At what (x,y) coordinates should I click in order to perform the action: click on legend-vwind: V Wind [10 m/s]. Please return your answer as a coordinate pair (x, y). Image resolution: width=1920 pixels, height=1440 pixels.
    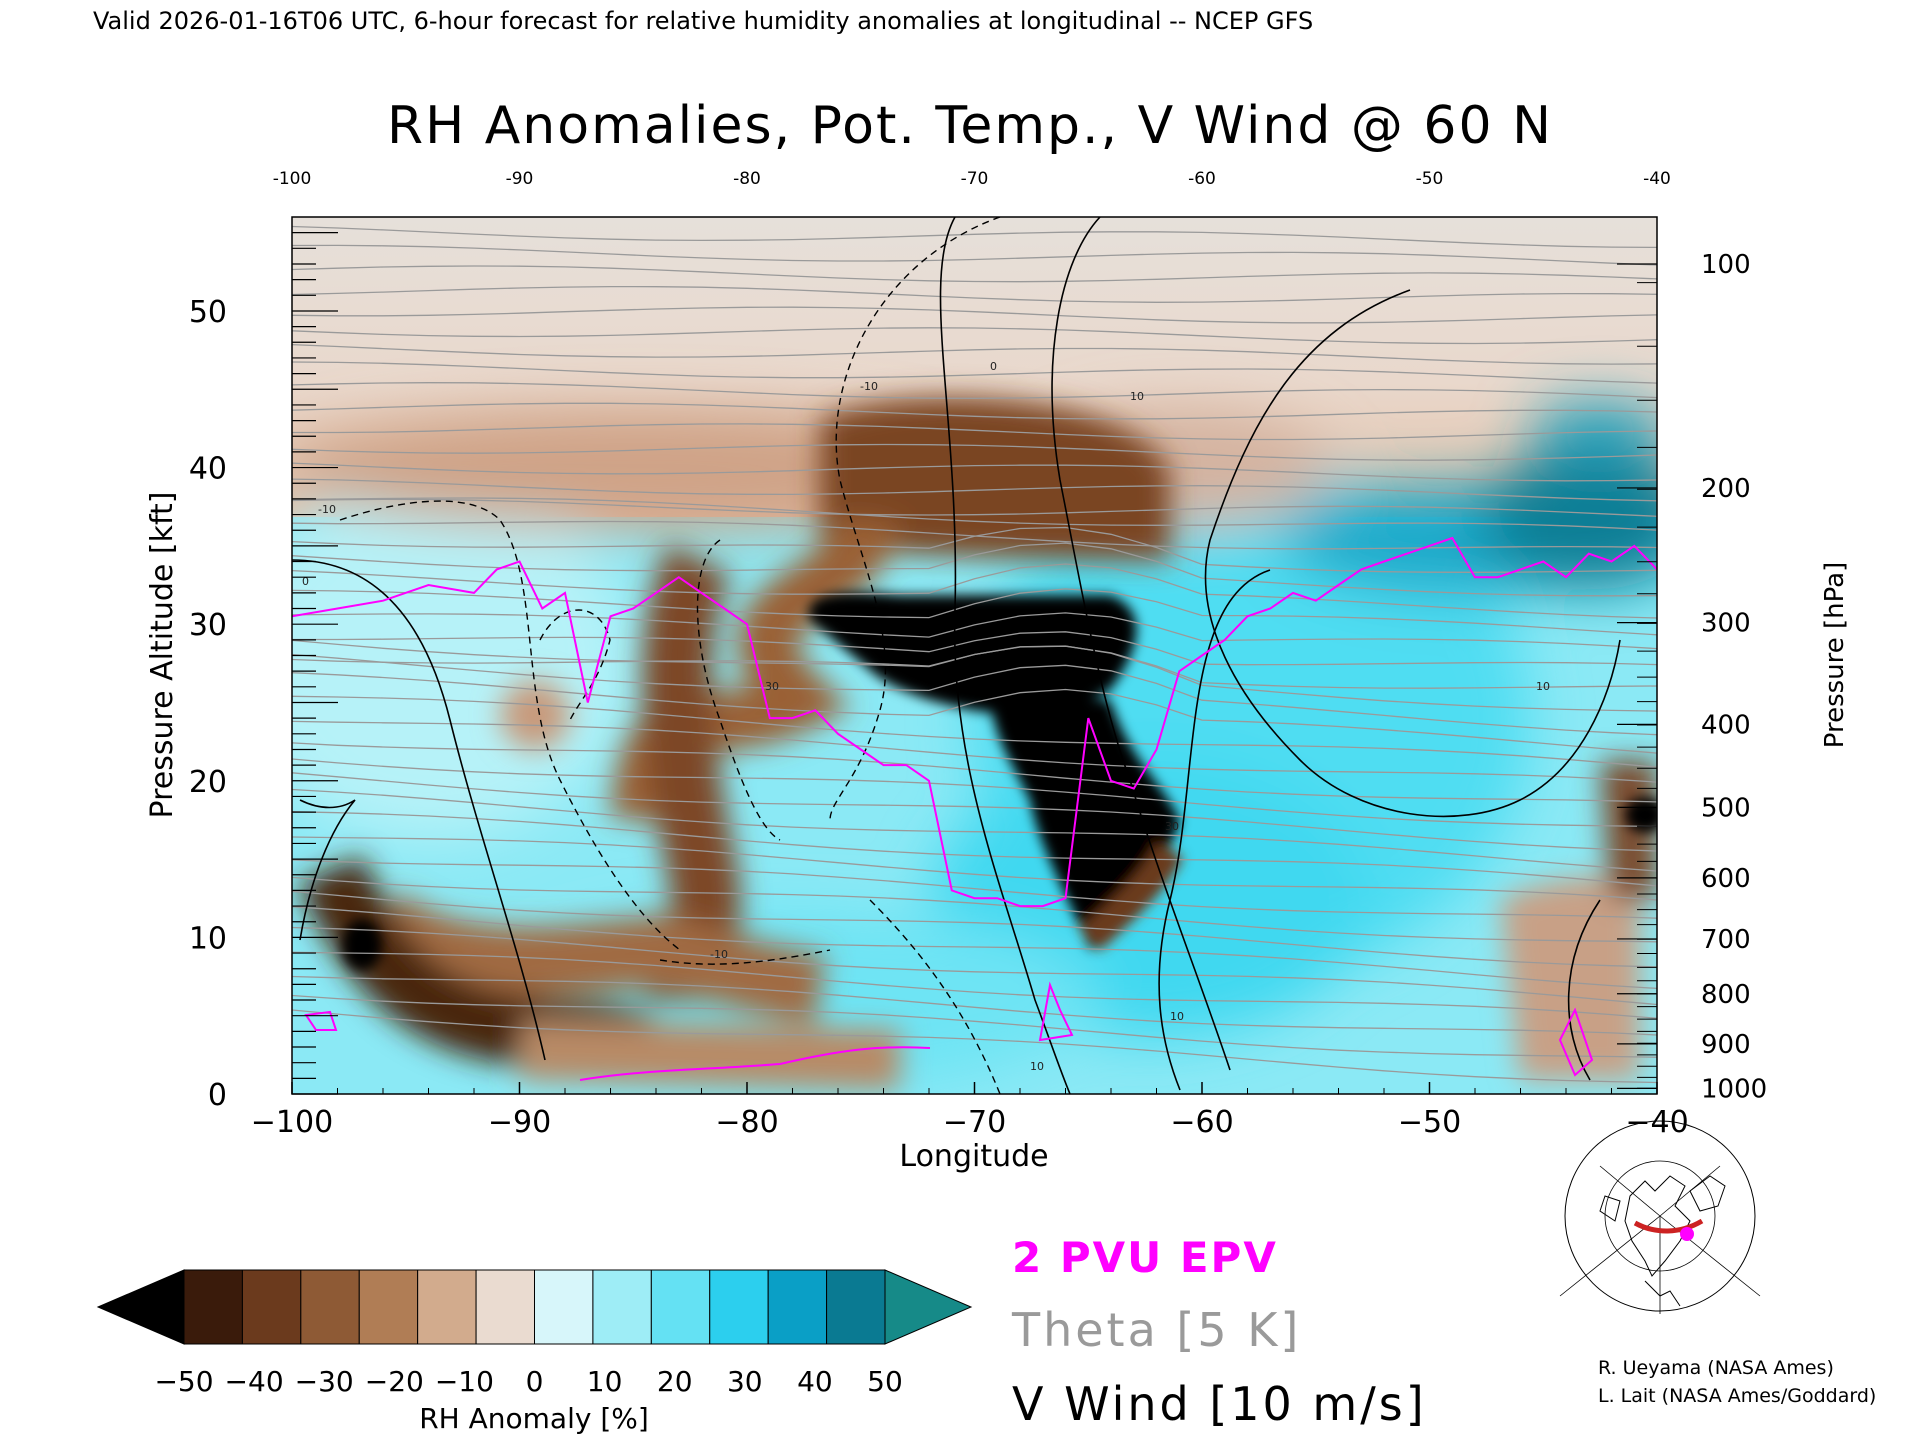
    Looking at the image, I should click on (1219, 1404).